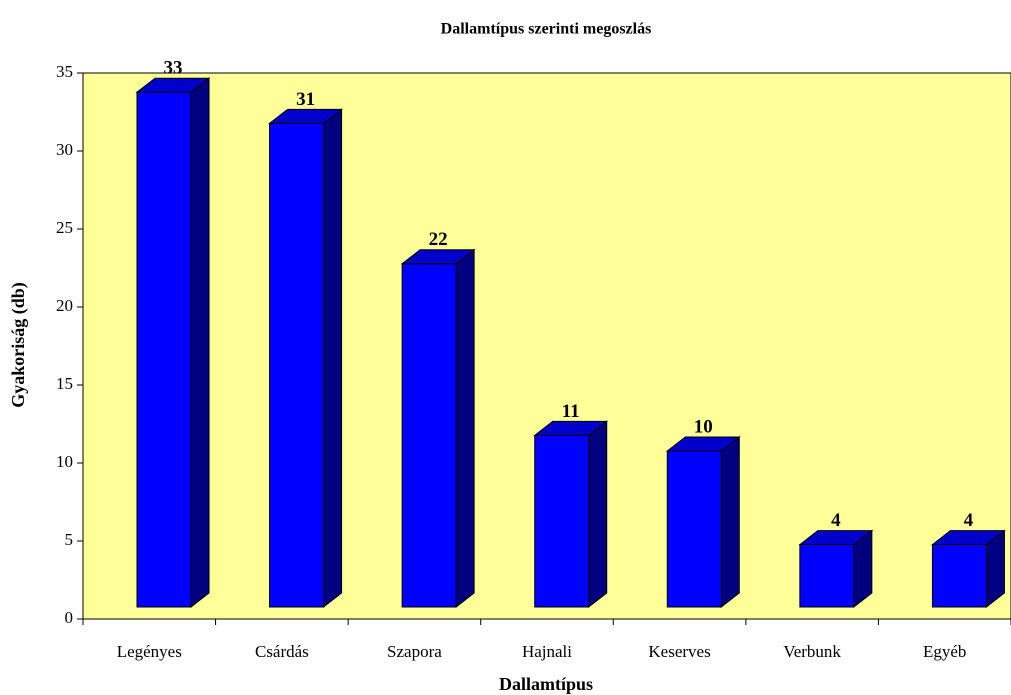 This screenshot has height=695, width=1011. Describe the element at coordinates (703, 426) in the screenshot. I see `value-label: 10` at that location.